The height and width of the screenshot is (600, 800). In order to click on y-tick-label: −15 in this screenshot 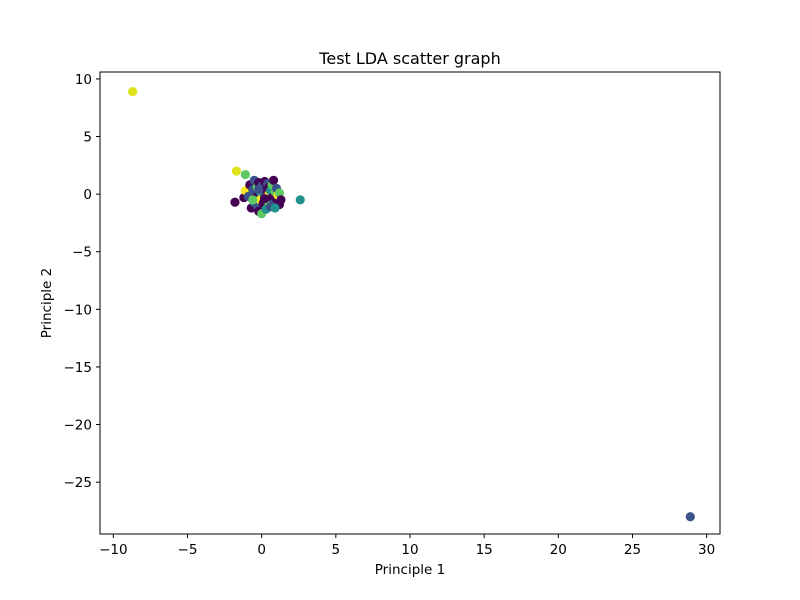, I will do `click(78, 368)`.